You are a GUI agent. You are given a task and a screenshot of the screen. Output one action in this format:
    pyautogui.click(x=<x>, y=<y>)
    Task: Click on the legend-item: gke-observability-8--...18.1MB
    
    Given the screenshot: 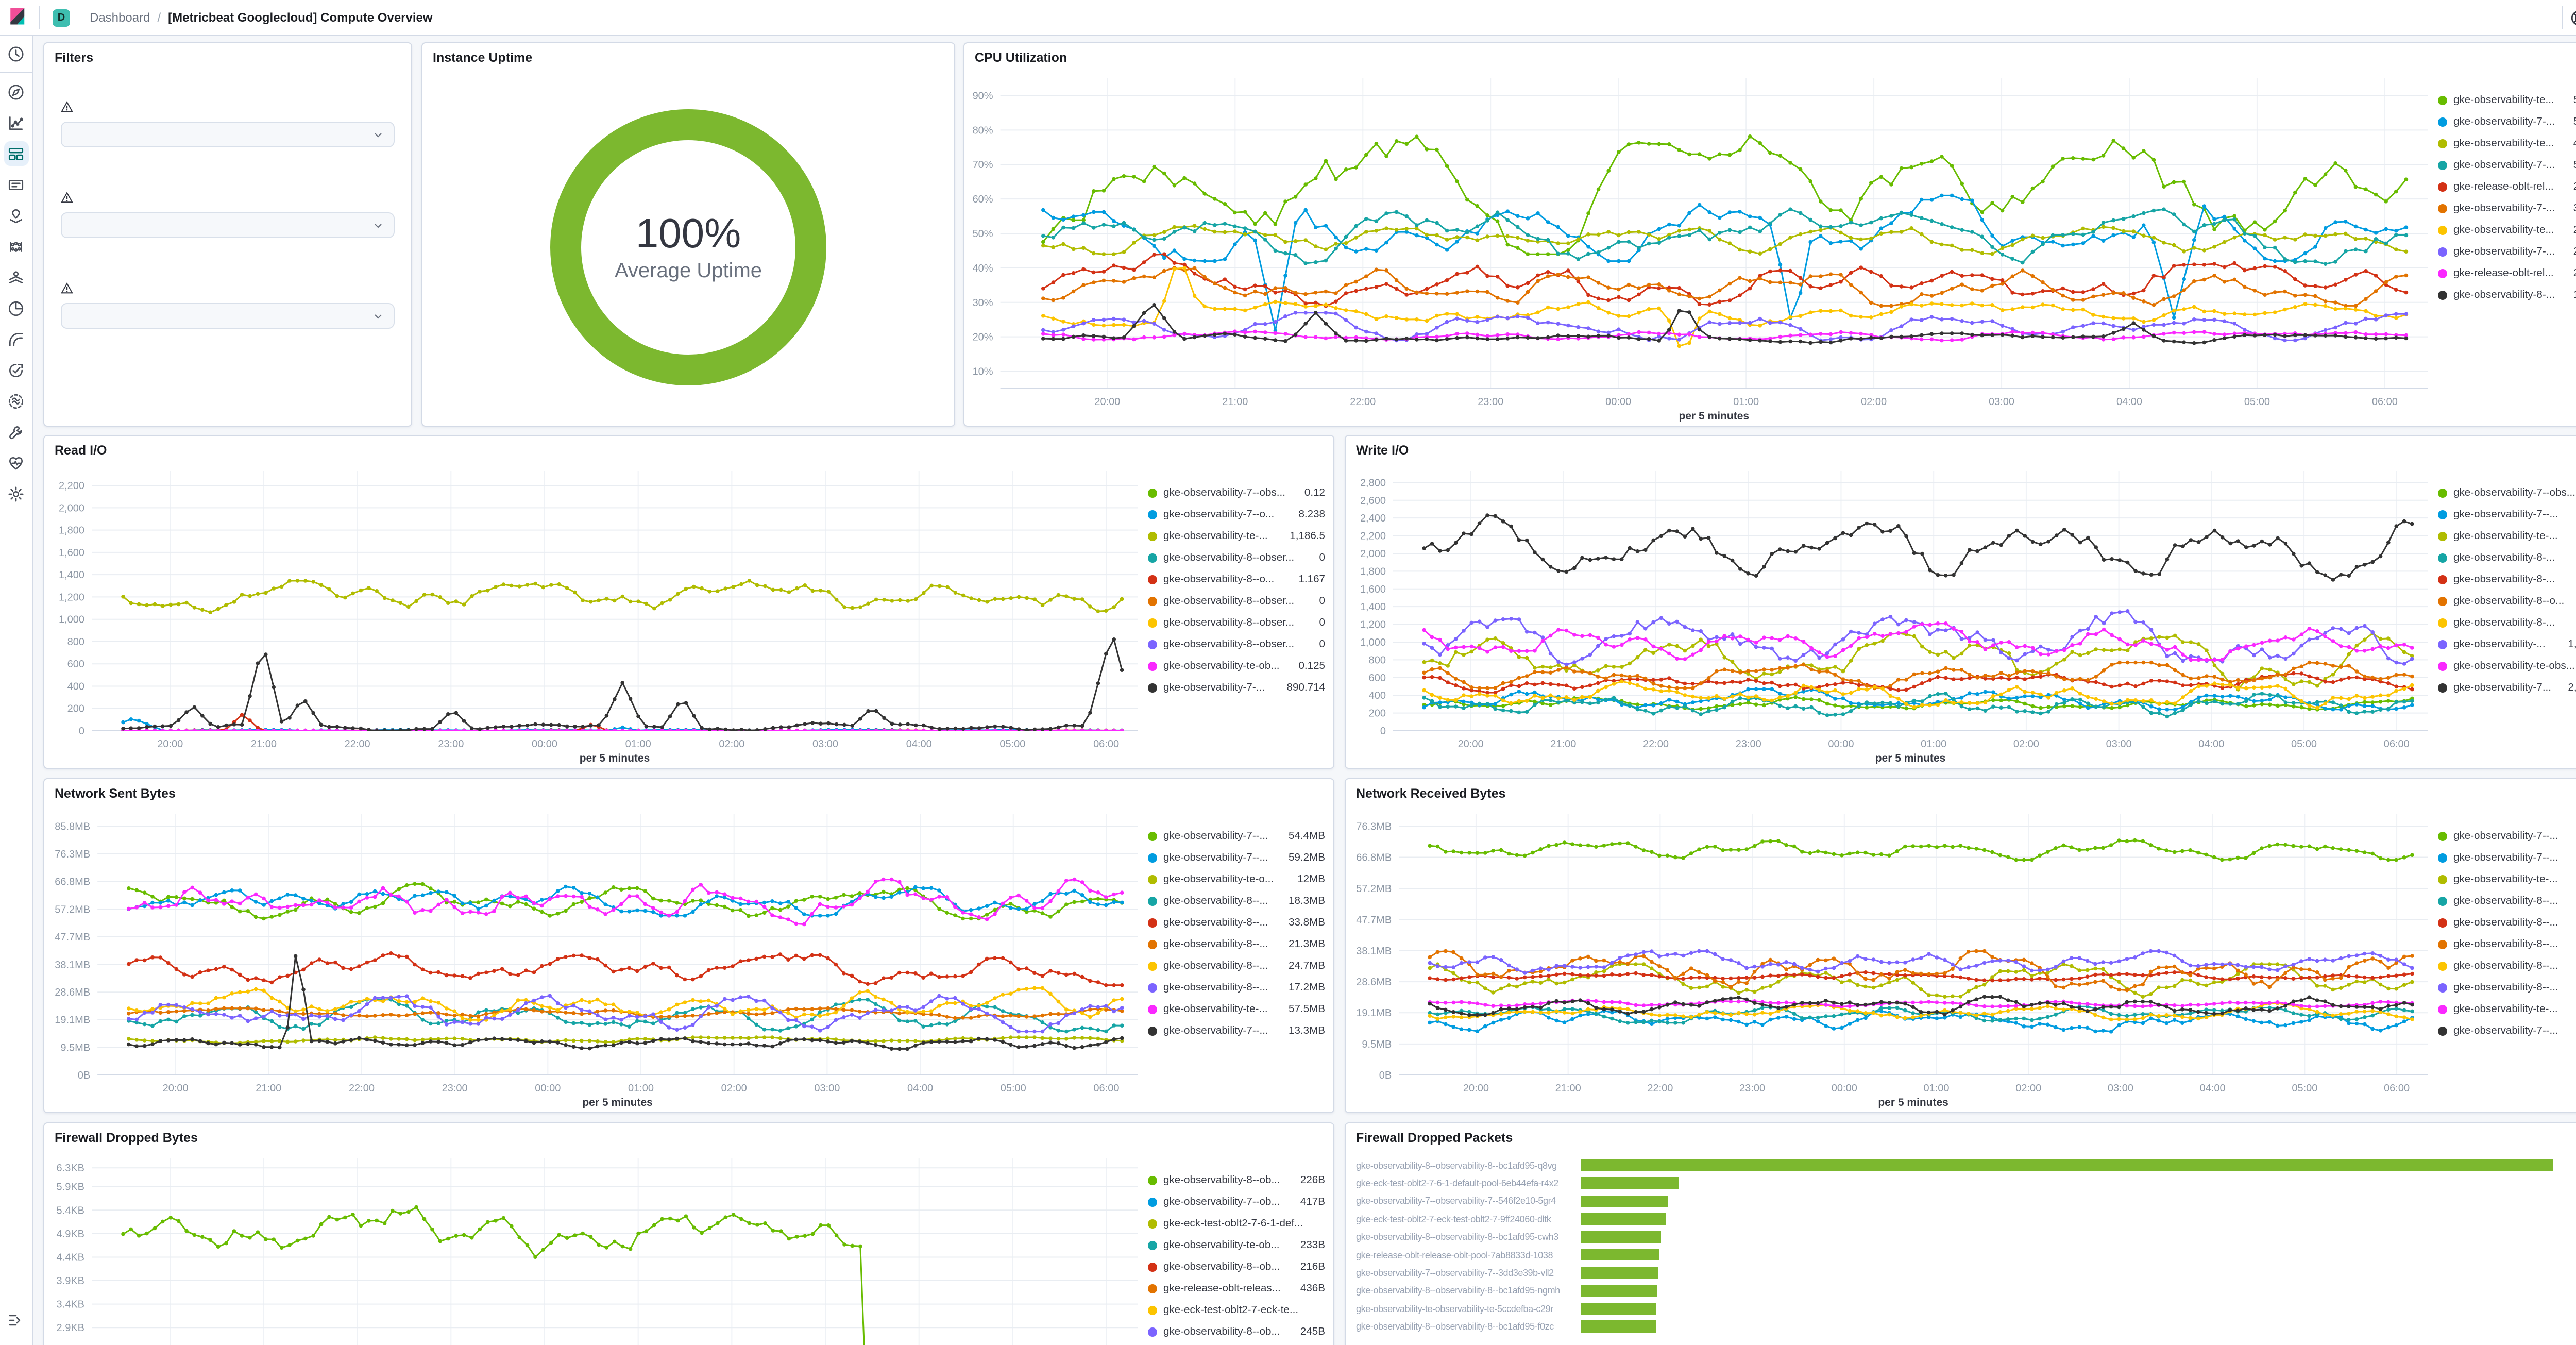 What is the action you would take?
    pyautogui.click(x=2507, y=966)
    